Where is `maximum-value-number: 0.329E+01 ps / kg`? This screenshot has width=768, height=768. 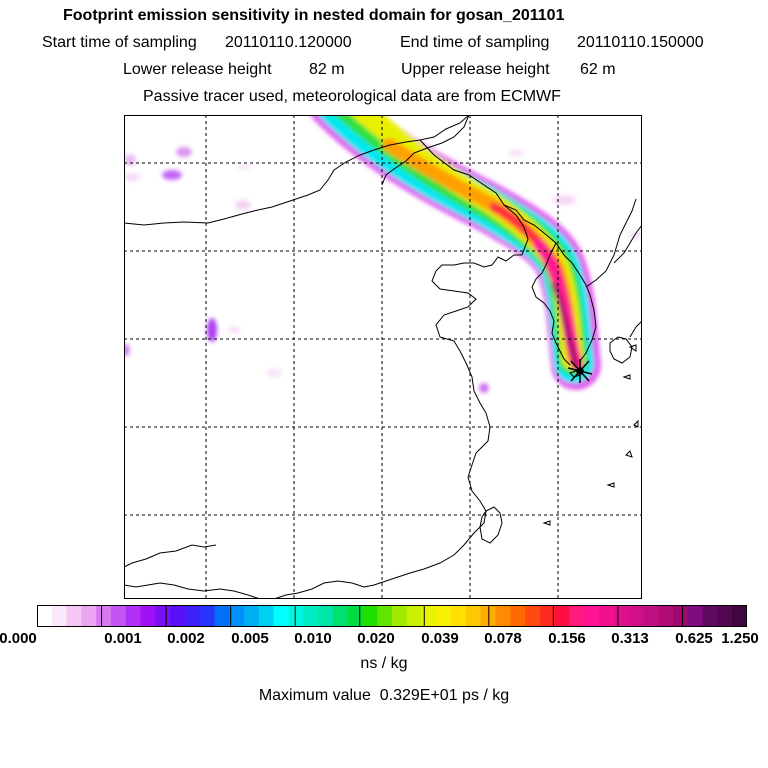
maximum-value-number: 0.329E+01 ps / kg is located at coordinates (444, 695).